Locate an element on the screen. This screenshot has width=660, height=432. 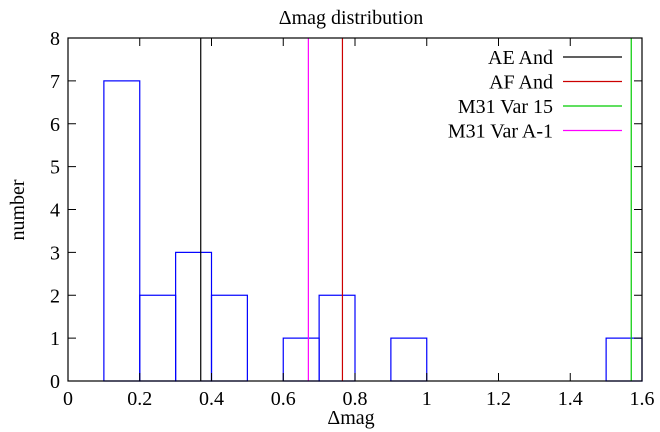
y-tick-label-5: 5 is located at coordinates (55, 168).